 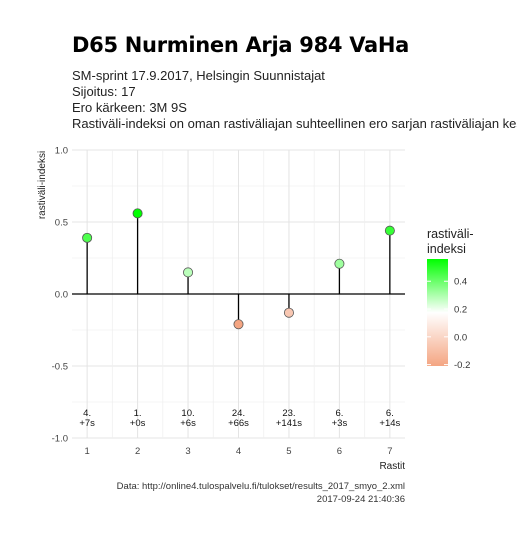 What do you see at coordinates (460, 310) in the screenshot?
I see `legend-tick-label: 0.2` at bounding box center [460, 310].